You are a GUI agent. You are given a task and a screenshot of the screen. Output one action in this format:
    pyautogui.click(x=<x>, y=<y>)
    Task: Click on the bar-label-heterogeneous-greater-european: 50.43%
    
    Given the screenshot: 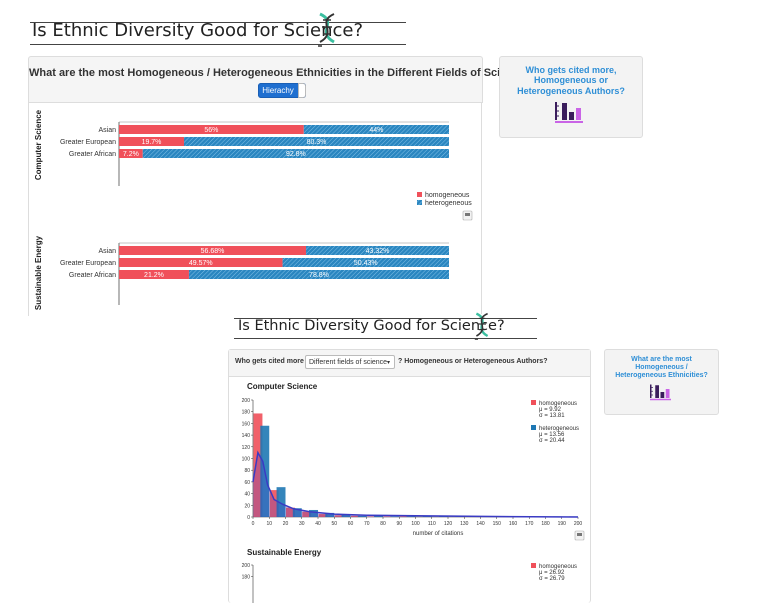 What is the action you would take?
    pyautogui.click(x=366, y=263)
    